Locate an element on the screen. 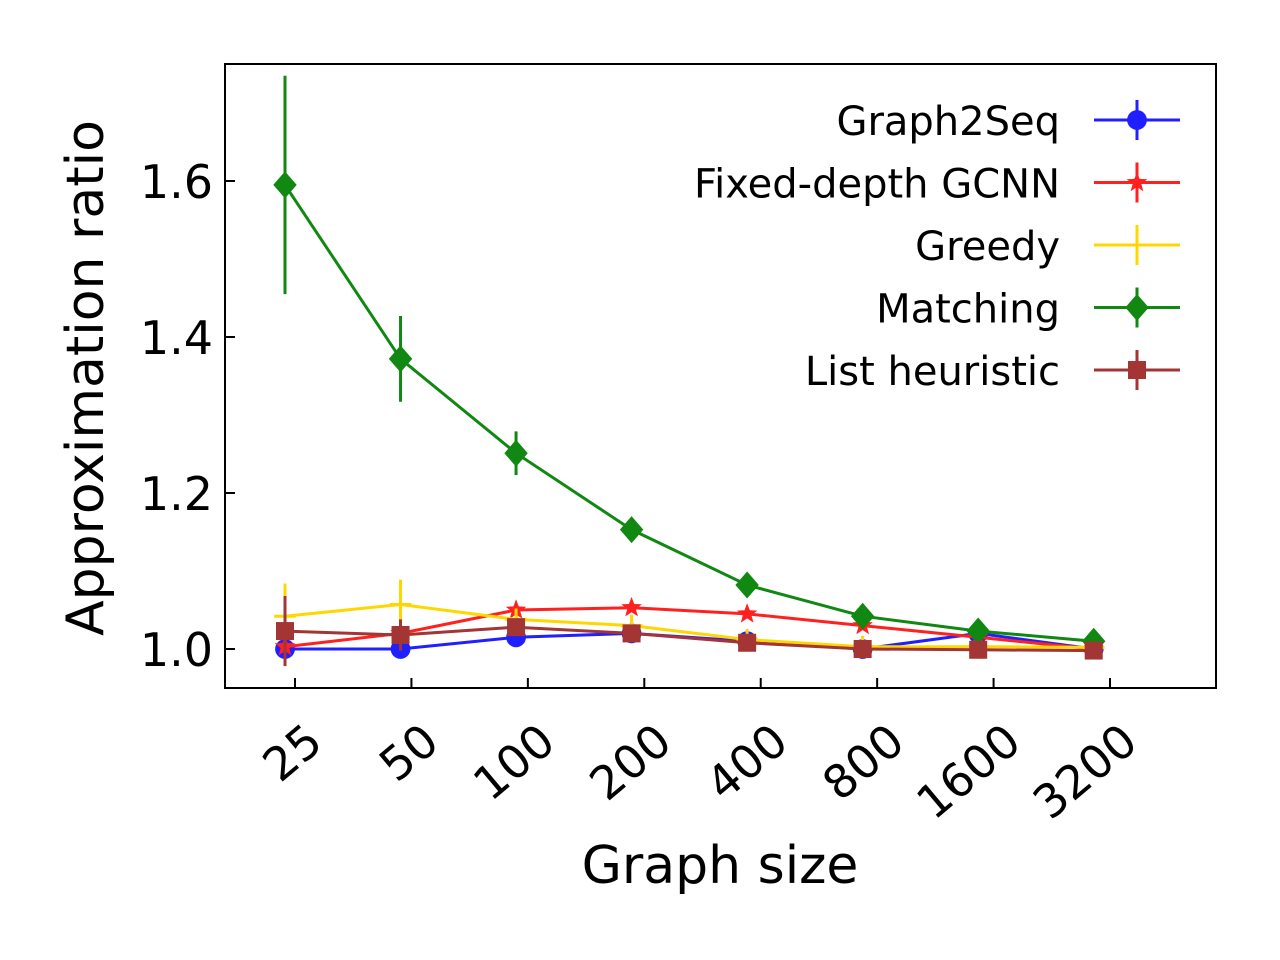 The image size is (1280, 960). legend-entry: Matching is located at coordinates (1028, 310).